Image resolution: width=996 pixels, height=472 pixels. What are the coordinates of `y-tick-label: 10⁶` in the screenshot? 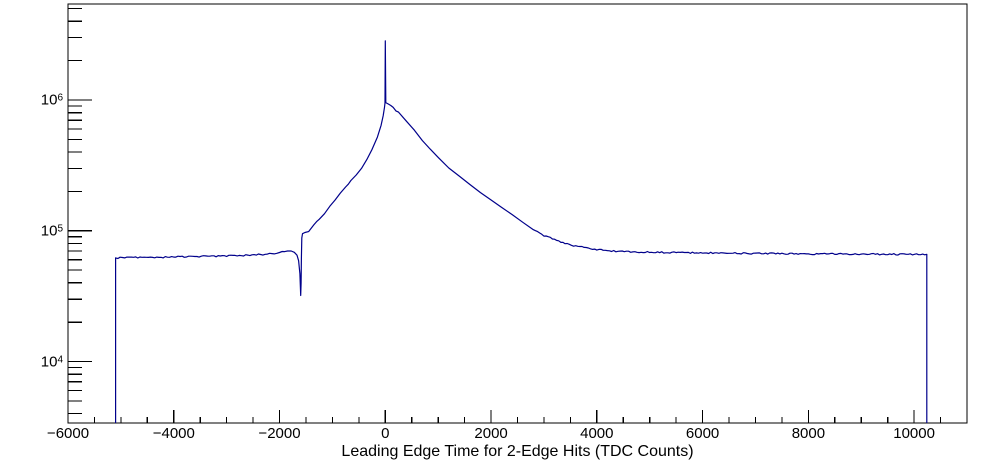 It's located at (51, 100).